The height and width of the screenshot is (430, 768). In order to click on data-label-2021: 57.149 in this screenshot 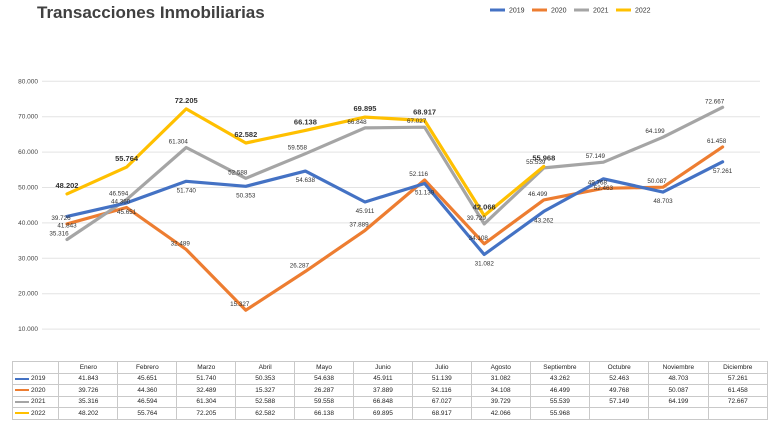, I will do `click(596, 156)`.